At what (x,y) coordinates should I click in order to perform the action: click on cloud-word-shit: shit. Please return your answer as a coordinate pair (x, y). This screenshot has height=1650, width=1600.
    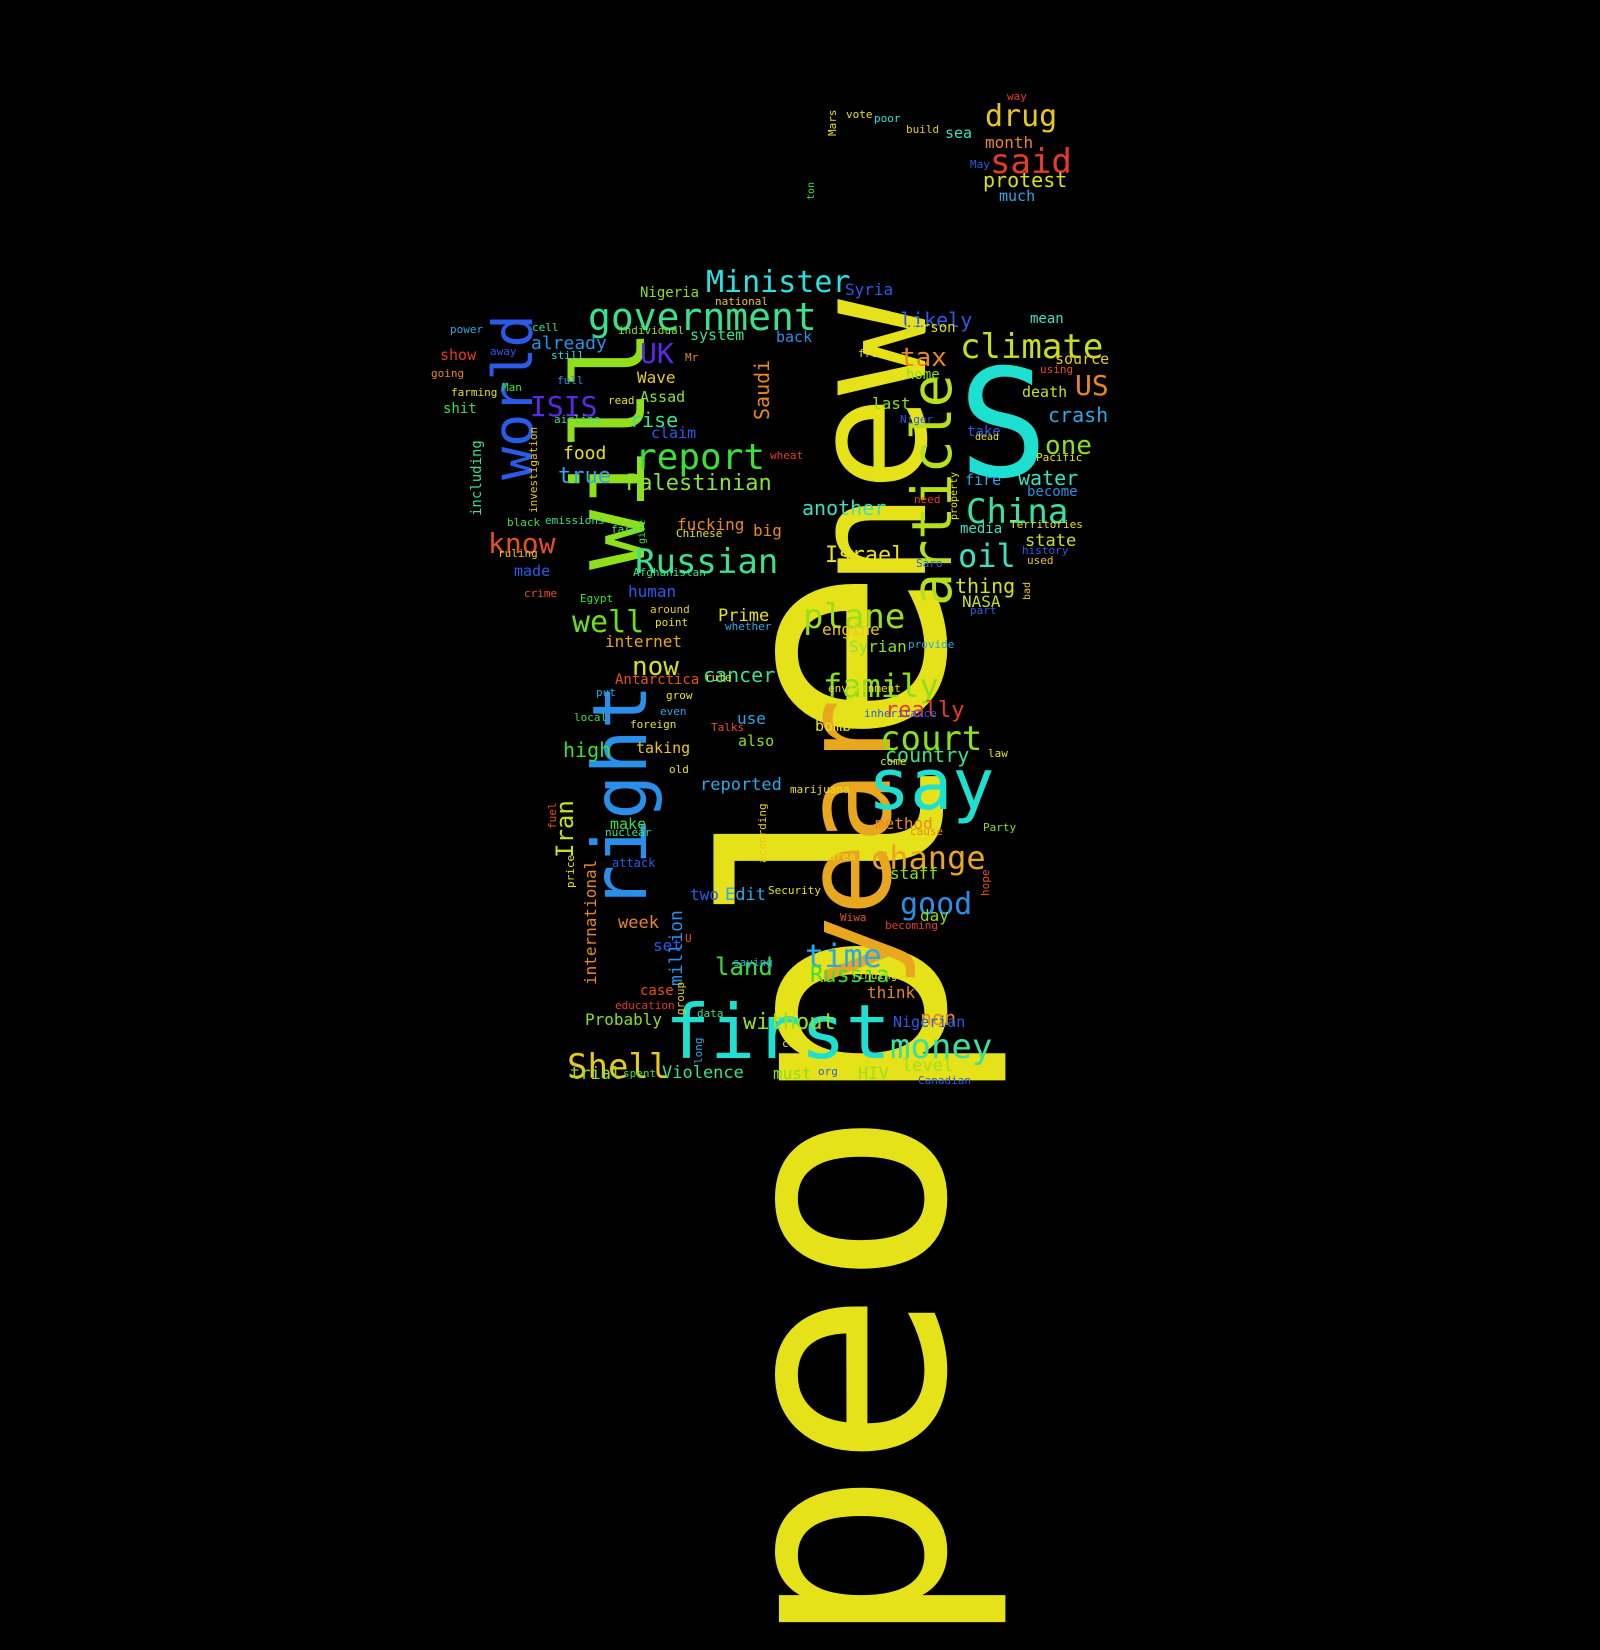
    Looking at the image, I should click on (460, 409).